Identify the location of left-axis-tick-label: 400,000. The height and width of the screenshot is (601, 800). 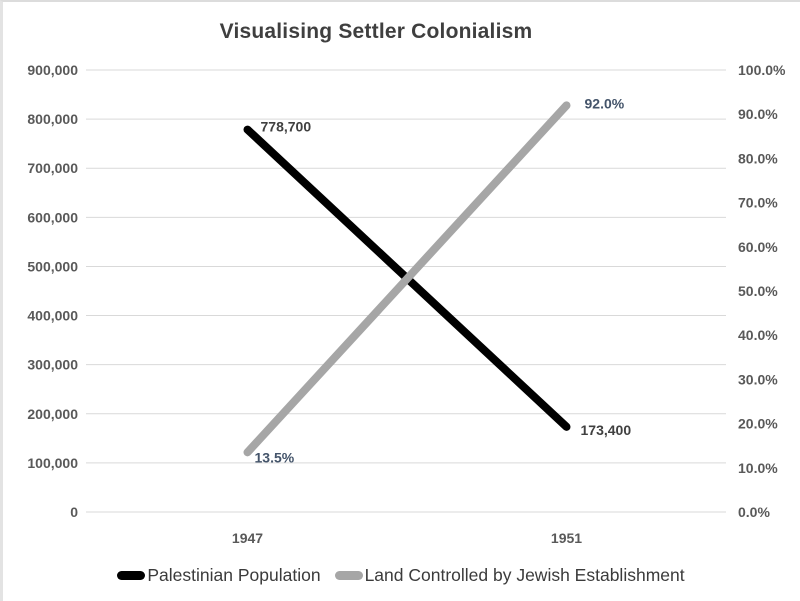
(52, 316).